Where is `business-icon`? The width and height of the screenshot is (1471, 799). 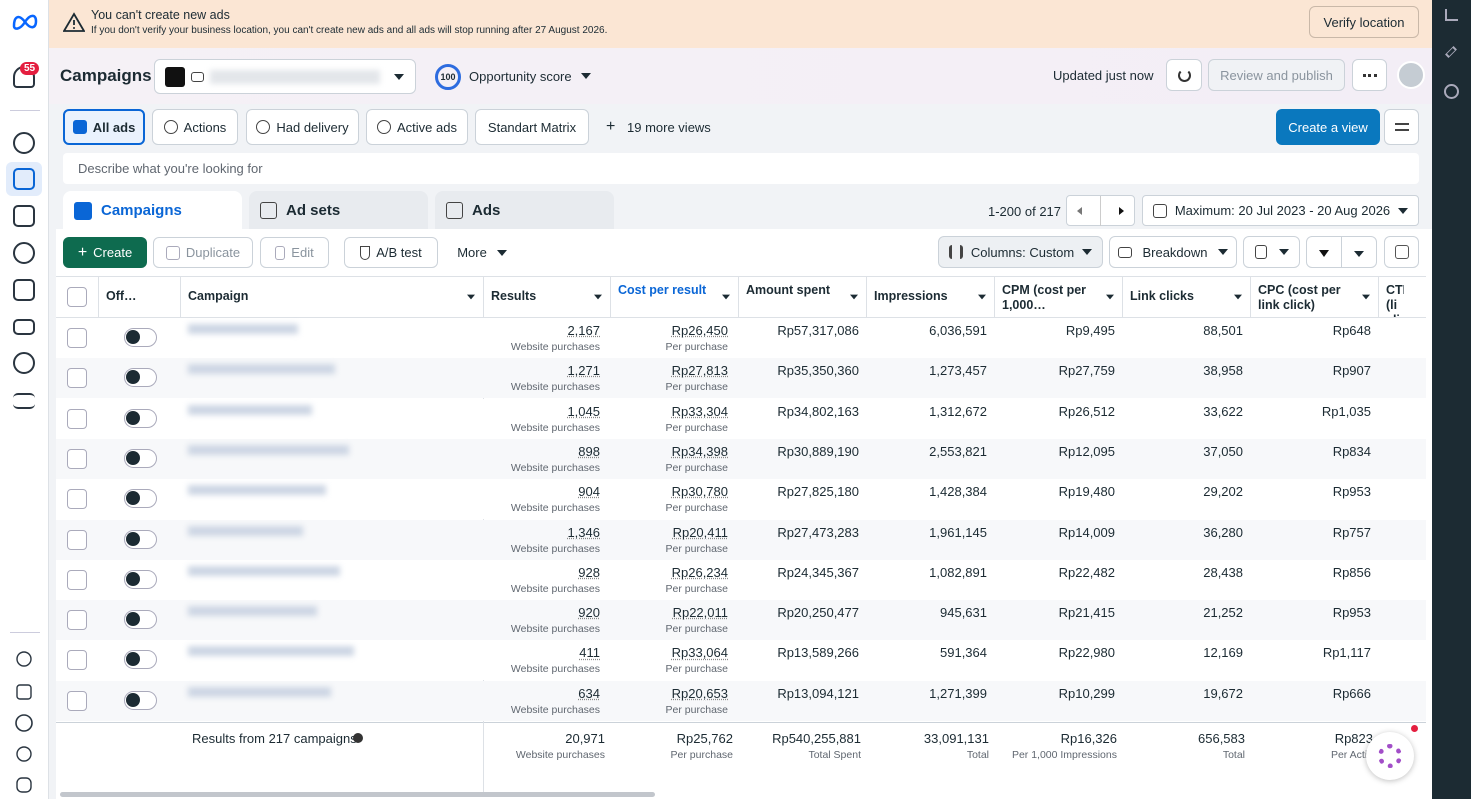
business-icon is located at coordinates (24, 363).